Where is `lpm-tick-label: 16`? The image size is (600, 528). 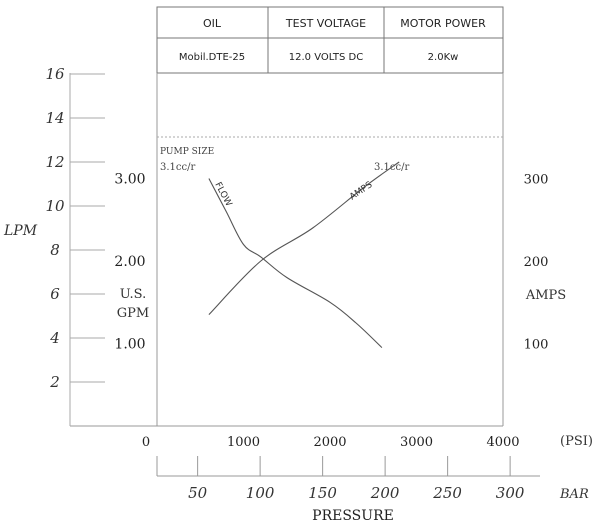
lpm-tick-label: 16 is located at coordinates (55, 74).